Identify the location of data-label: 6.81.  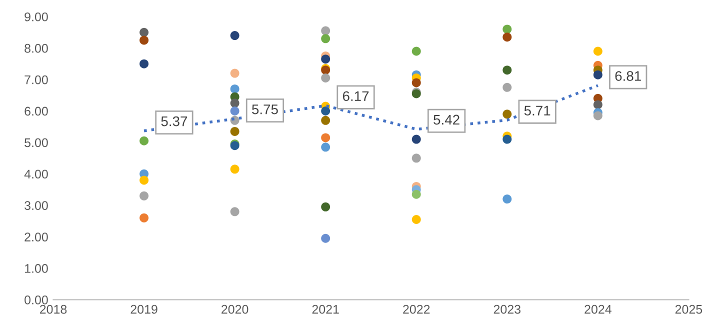
(628, 76).